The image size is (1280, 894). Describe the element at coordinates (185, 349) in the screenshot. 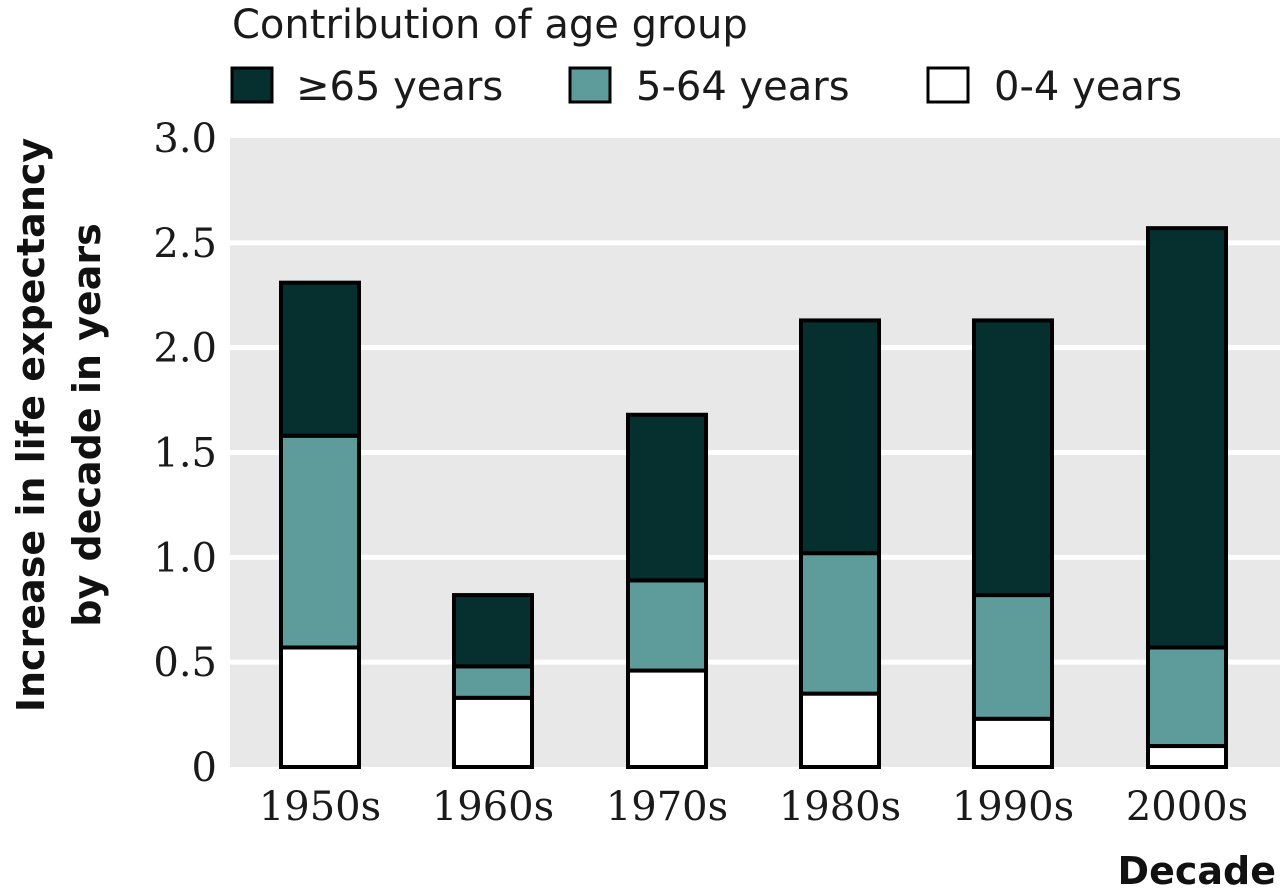

I see `y-tick-label: 2.0` at that location.